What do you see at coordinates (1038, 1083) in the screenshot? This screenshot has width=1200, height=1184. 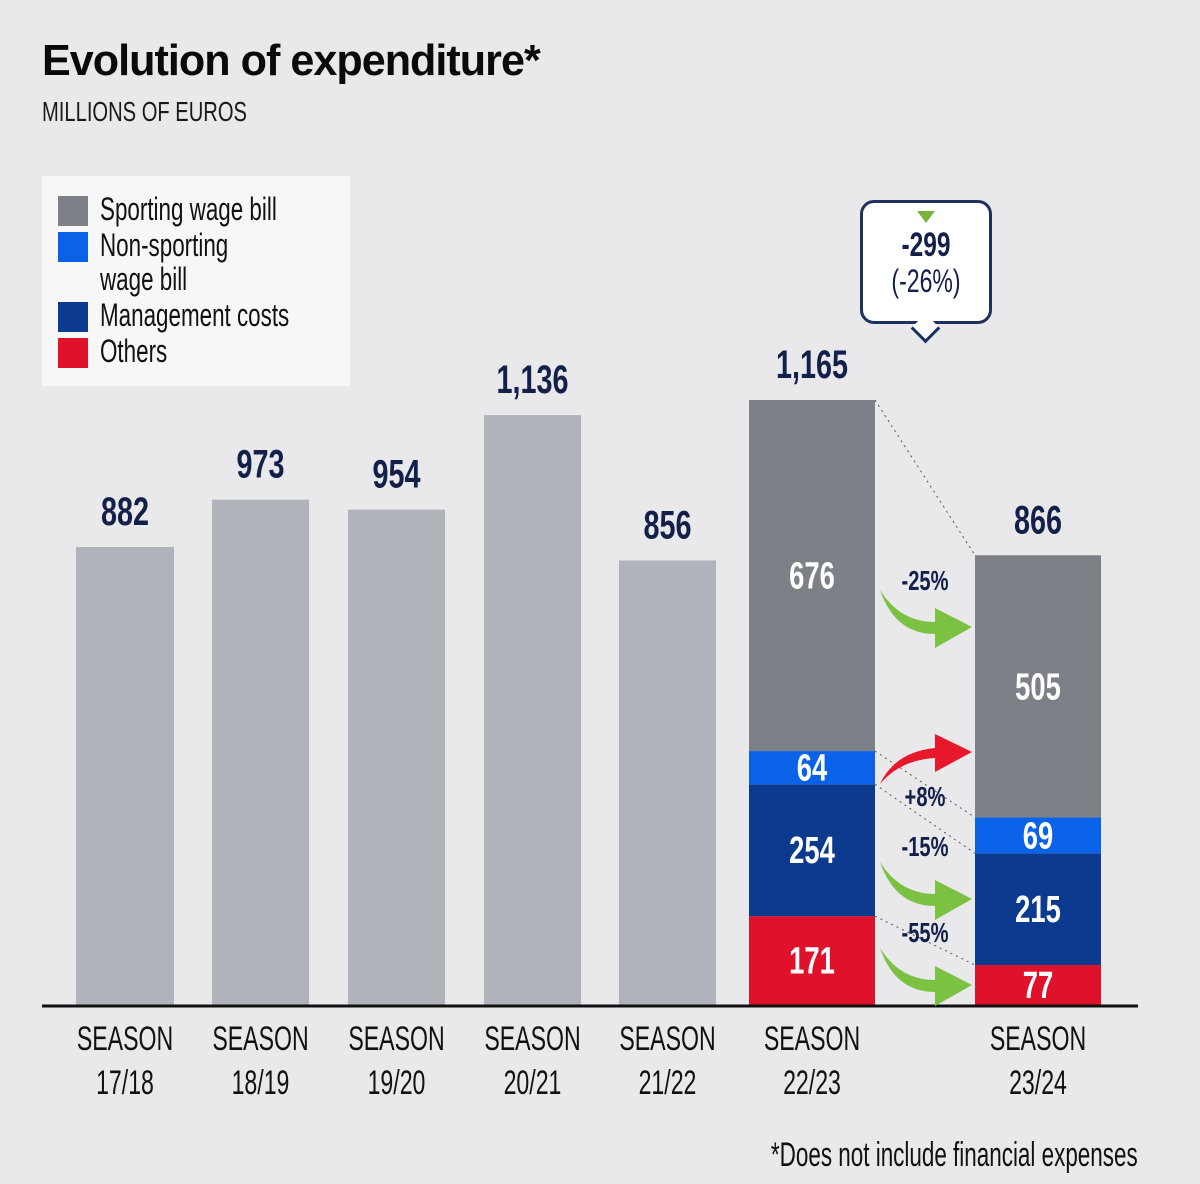 I see `x-tick-label: 23/24` at bounding box center [1038, 1083].